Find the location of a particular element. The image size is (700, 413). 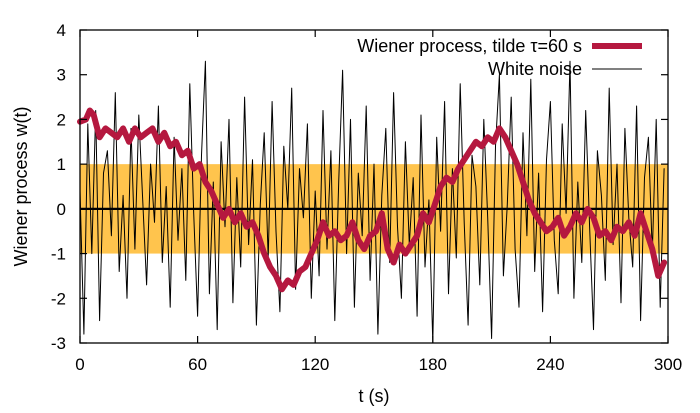

y-tick-label: -1 is located at coordinates (58, 254).